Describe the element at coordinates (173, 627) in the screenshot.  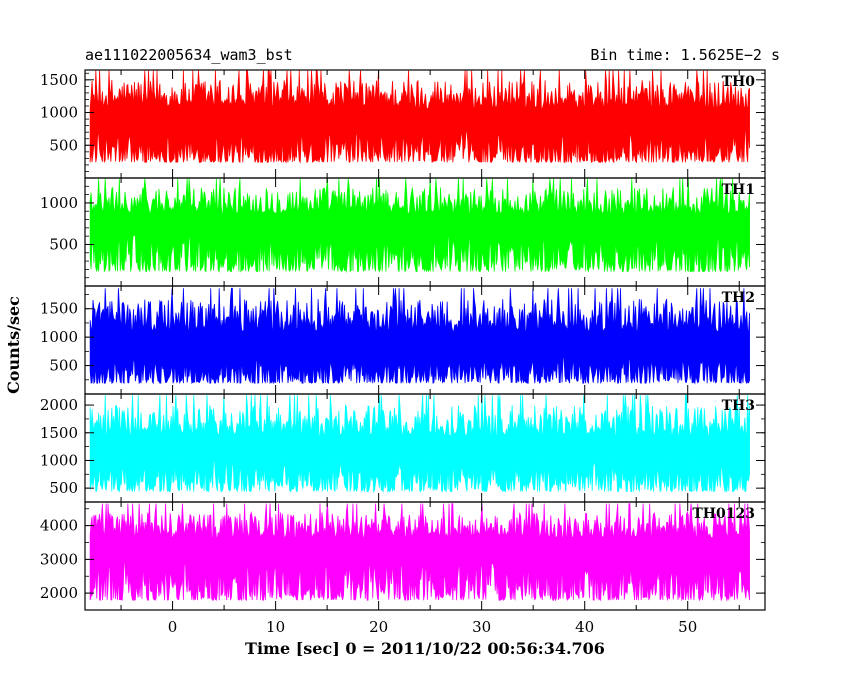
I see `x-tick-label: 0` at that location.